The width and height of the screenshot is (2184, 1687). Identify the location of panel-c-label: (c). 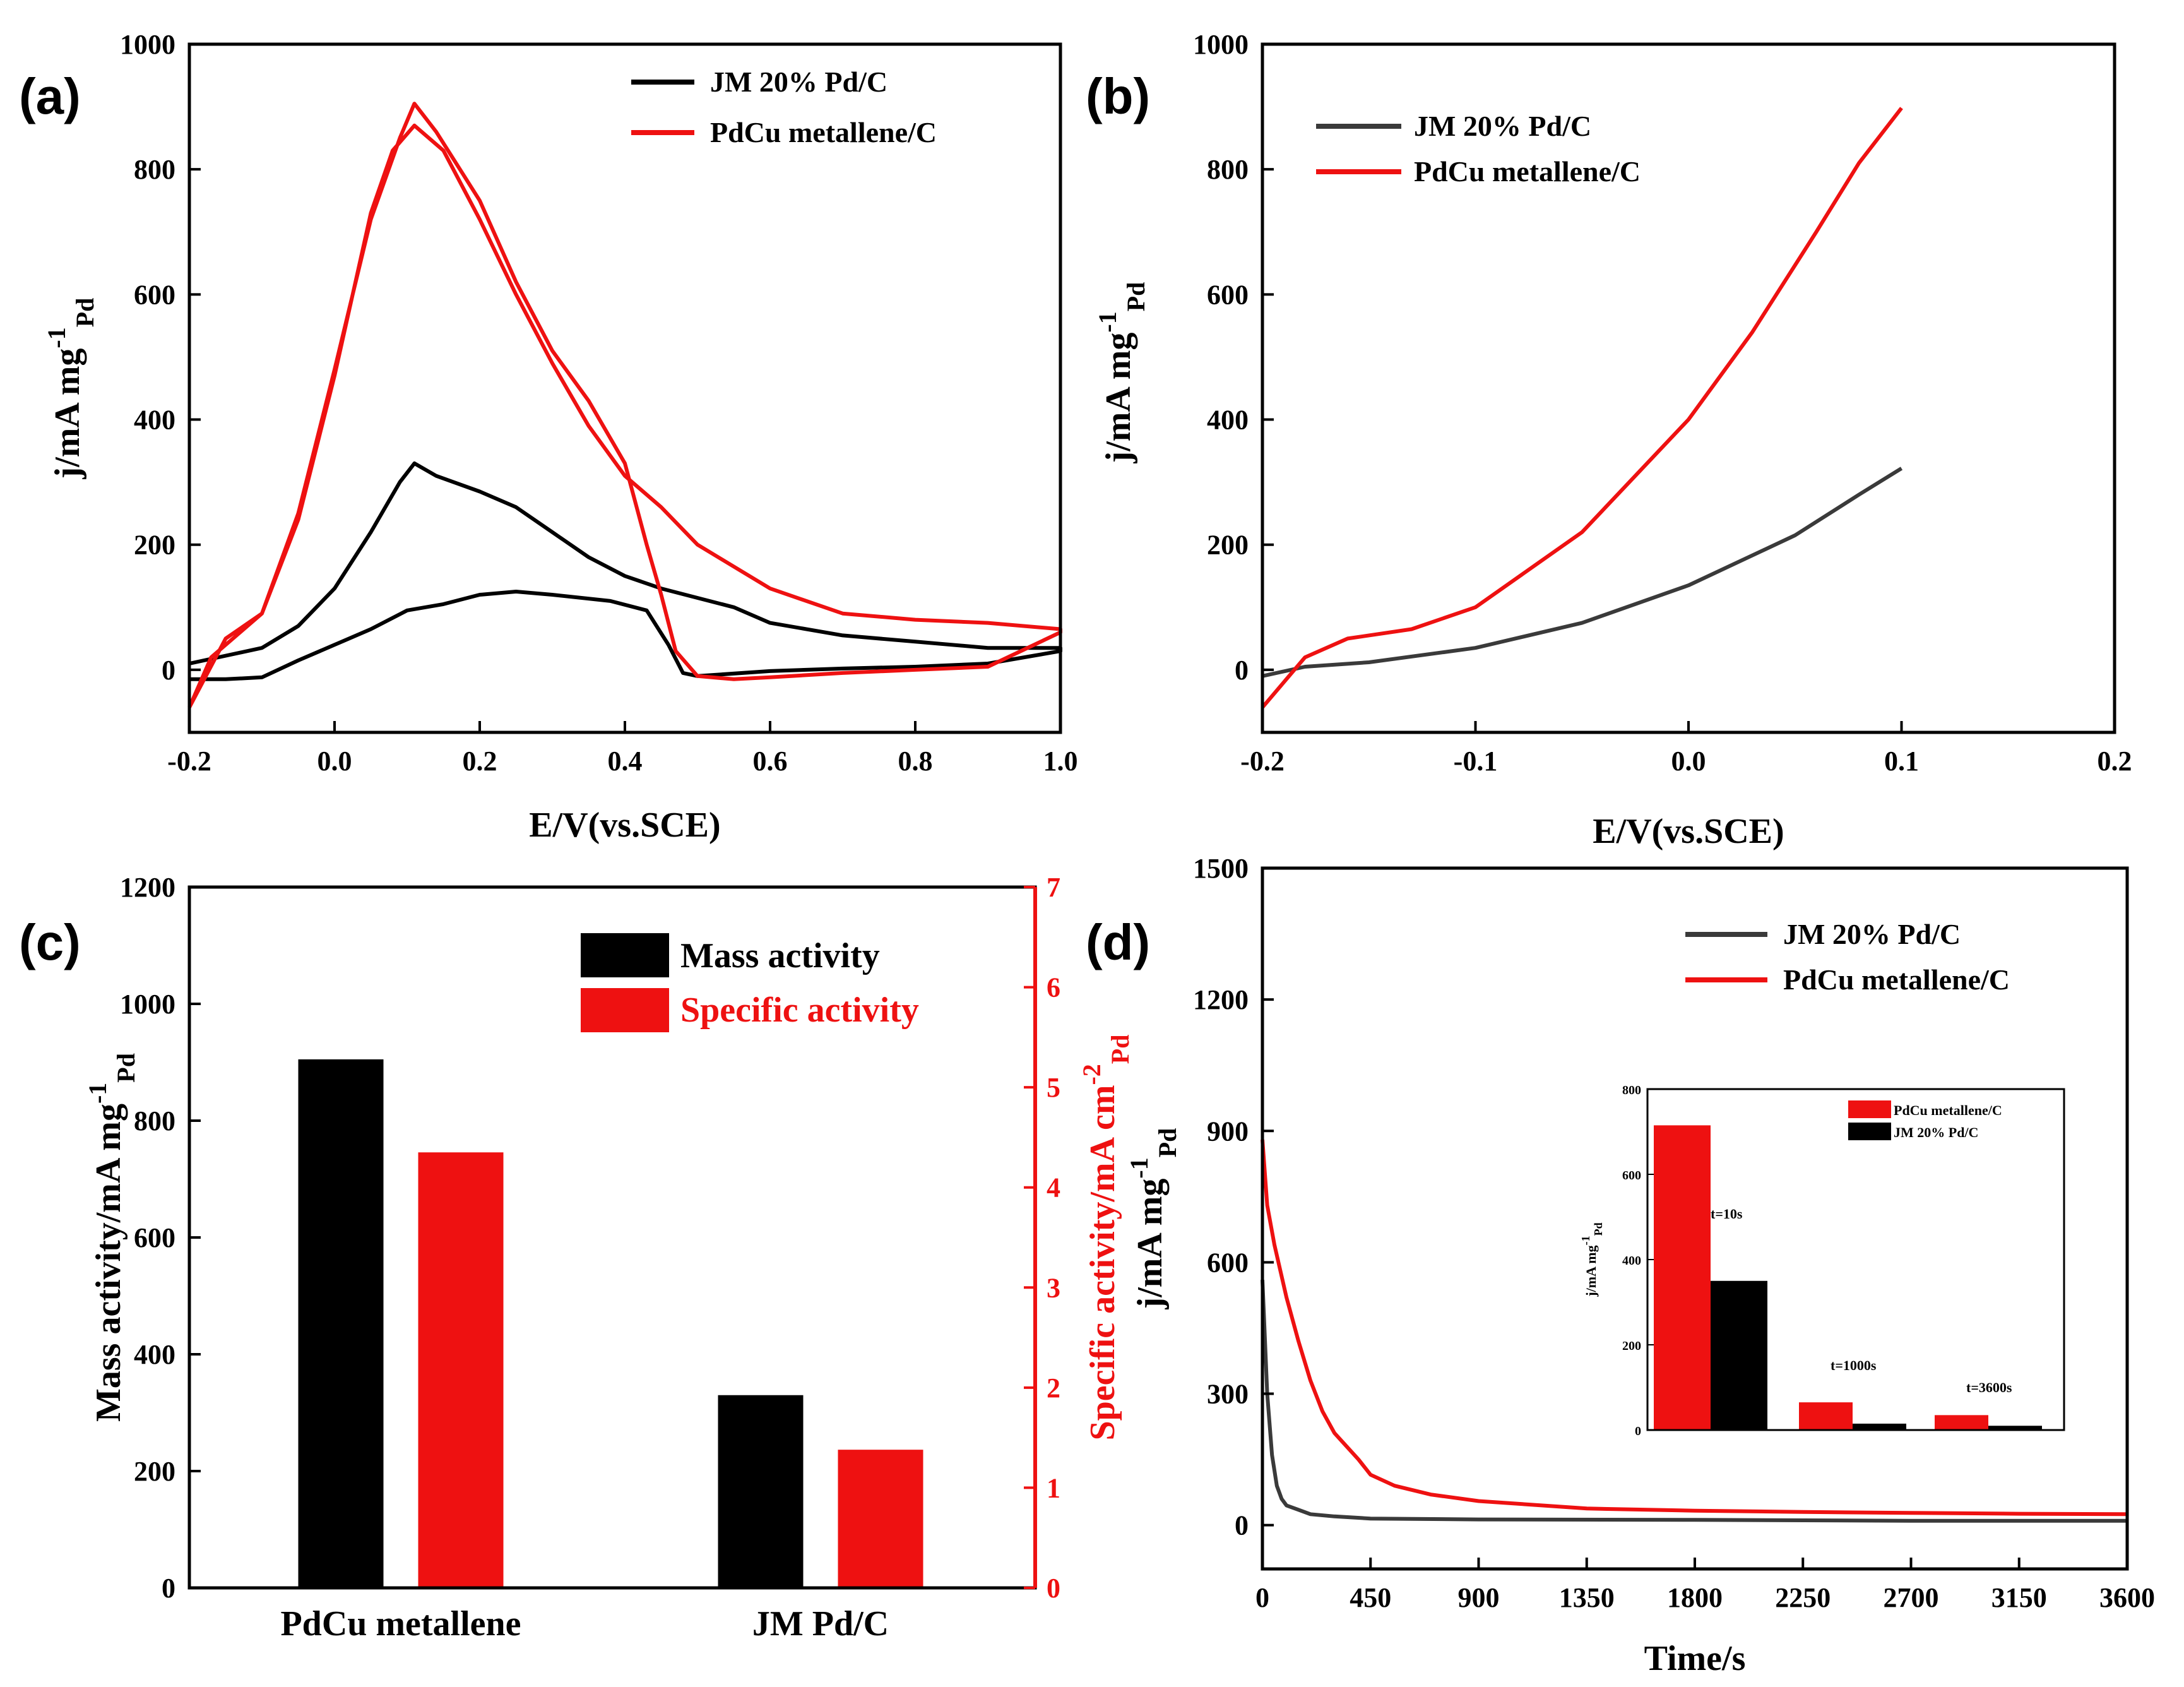
(50, 942).